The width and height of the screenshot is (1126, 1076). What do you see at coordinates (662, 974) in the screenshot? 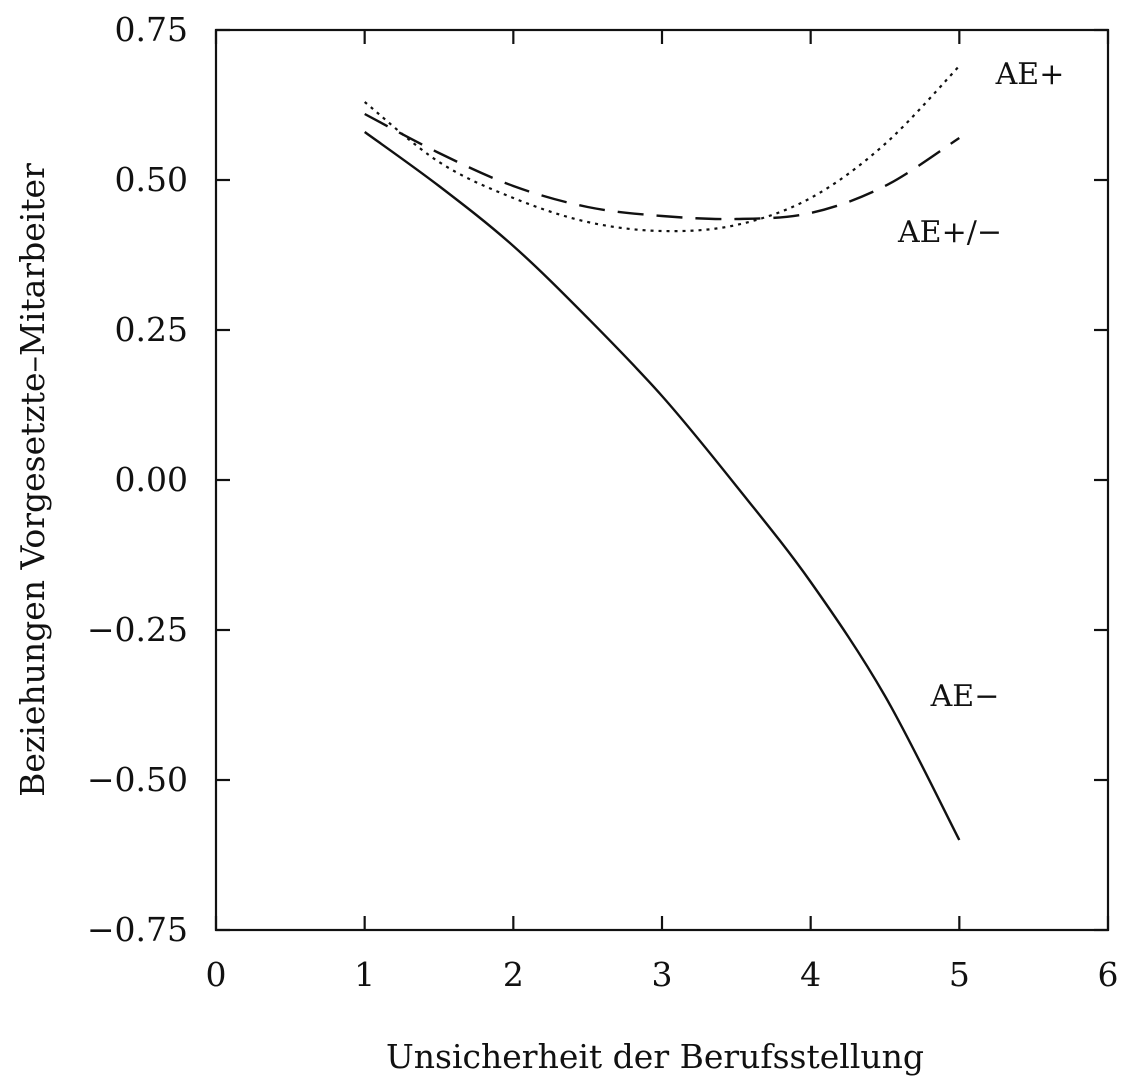
I see `x-tick-label: 3` at bounding box center [662, 974].